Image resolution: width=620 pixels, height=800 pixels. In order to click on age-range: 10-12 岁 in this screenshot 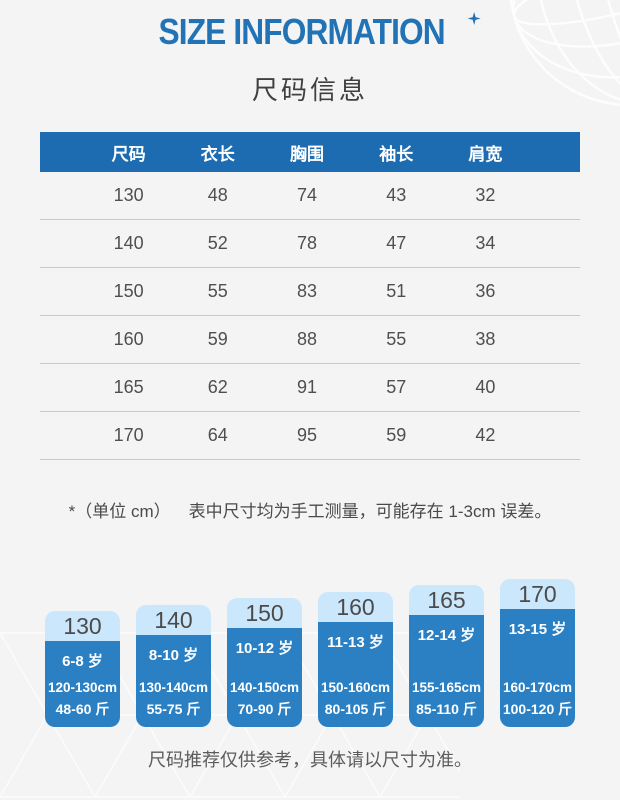, I will do `click(264, 648)`.